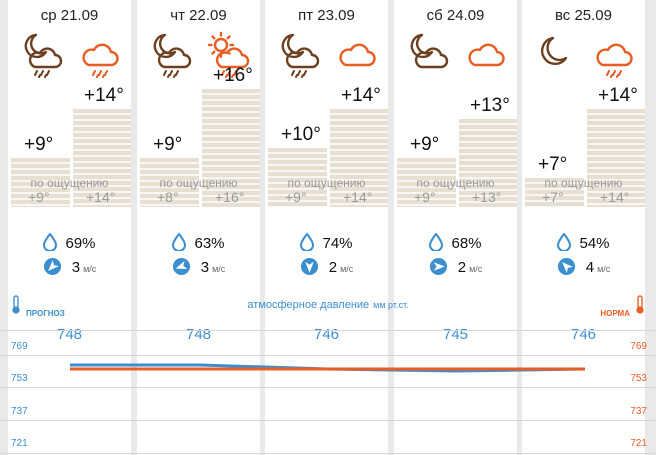  I want to click on feels-night: +8°, so click(168, 197).